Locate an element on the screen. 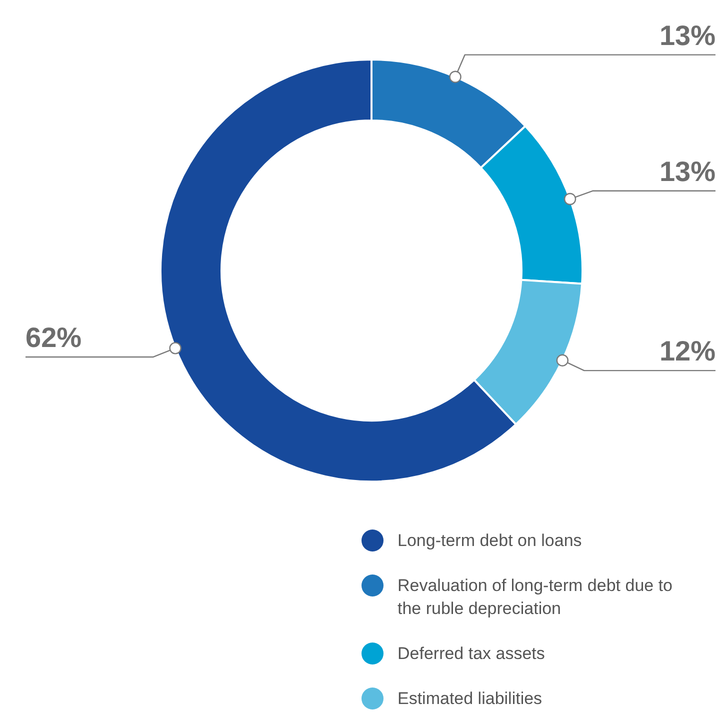  data-label: 62% is located at coordinates (54, 338).